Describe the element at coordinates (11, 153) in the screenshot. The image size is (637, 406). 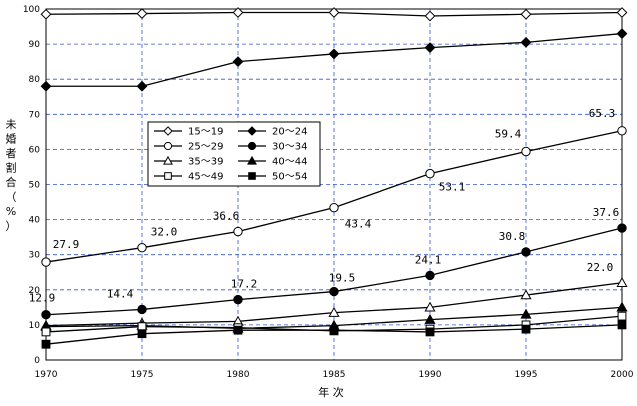
I see `y-axis-title-char: 者` at that location.